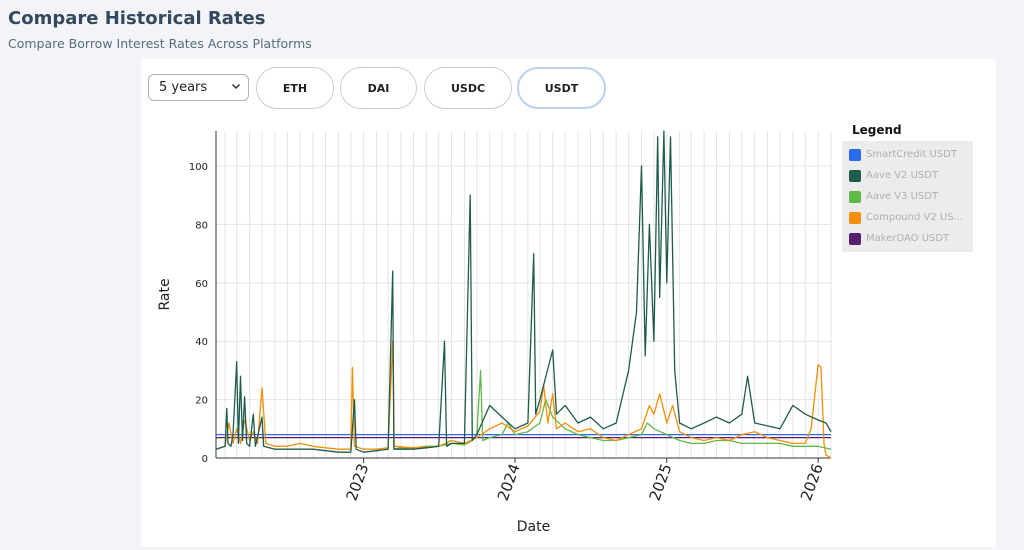 The height and width of the screenshot is (550, 1024). Describe the element at coordinates (533, 527) in the screenshot. I see `x-axis-label: Date` at that location.